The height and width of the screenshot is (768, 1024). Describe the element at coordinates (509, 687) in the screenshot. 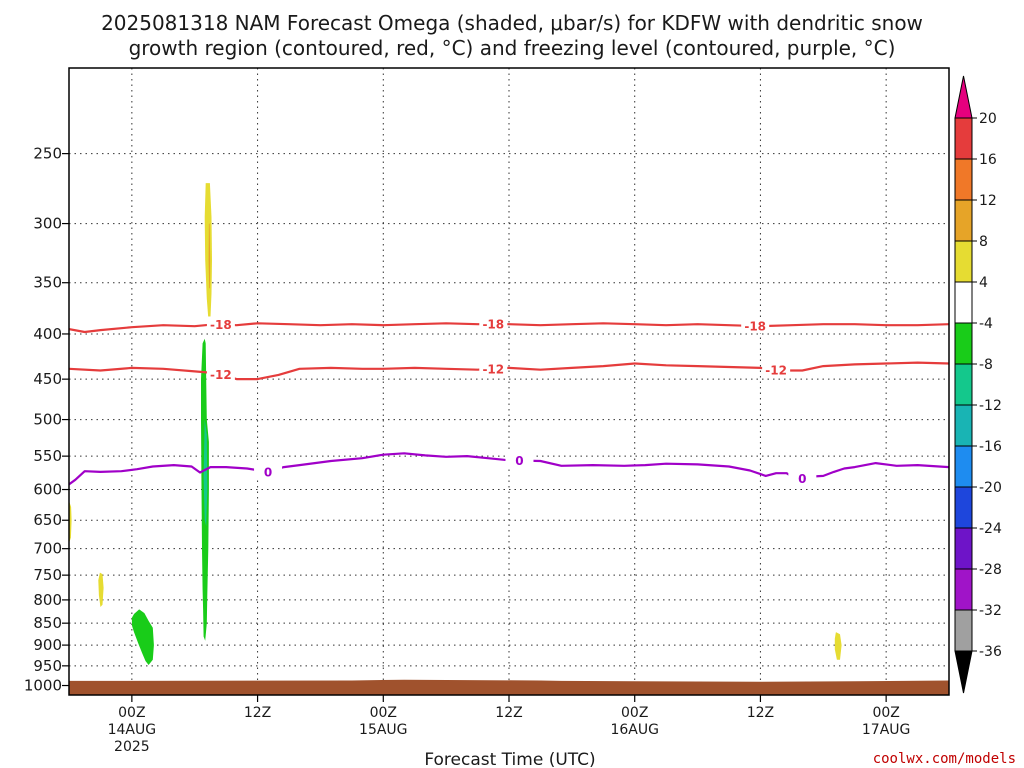

I see `ground-surface` at that location.